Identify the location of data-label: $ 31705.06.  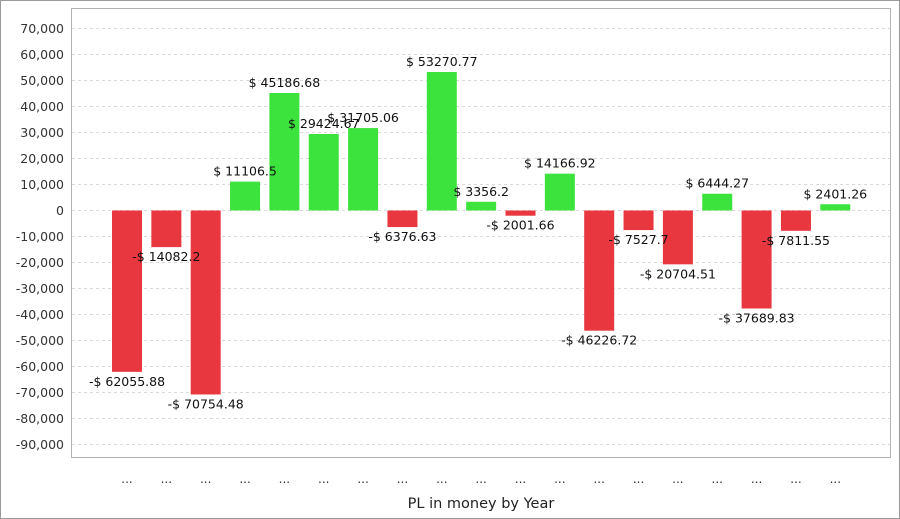
(363, 117).